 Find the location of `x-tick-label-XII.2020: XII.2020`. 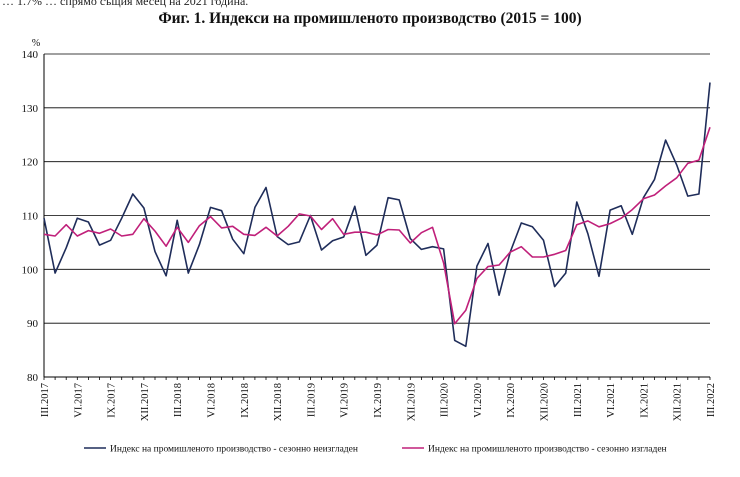

x-tick-label-XII.2020: XII.2020 is located at coordinates (545, 402).